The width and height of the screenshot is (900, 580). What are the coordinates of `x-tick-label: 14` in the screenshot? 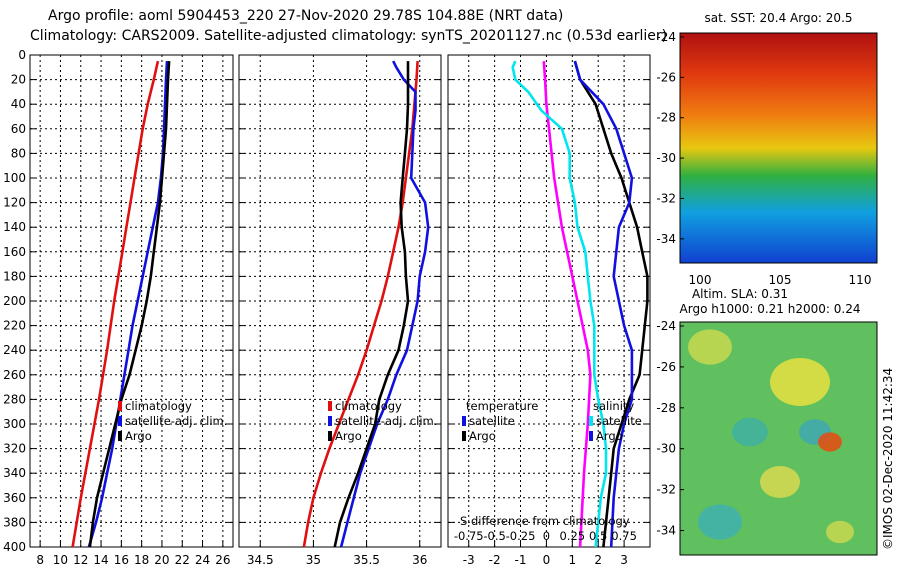 It's located at (100, 560).